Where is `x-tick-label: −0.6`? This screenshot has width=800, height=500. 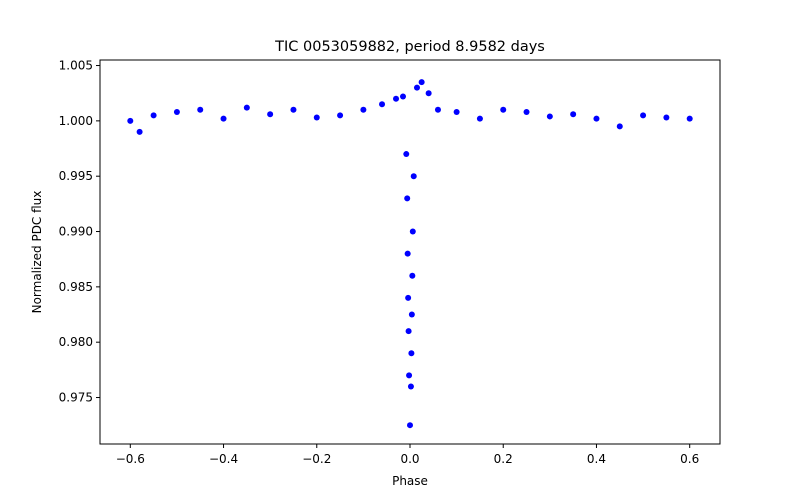 x-tick-label: −0.6 is located at coordinates (130, 459).